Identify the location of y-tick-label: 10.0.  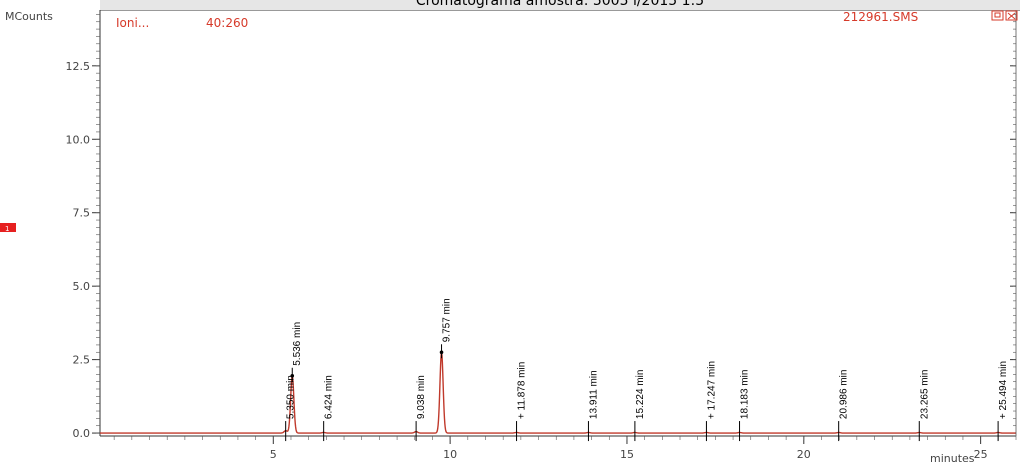
(78, 139).